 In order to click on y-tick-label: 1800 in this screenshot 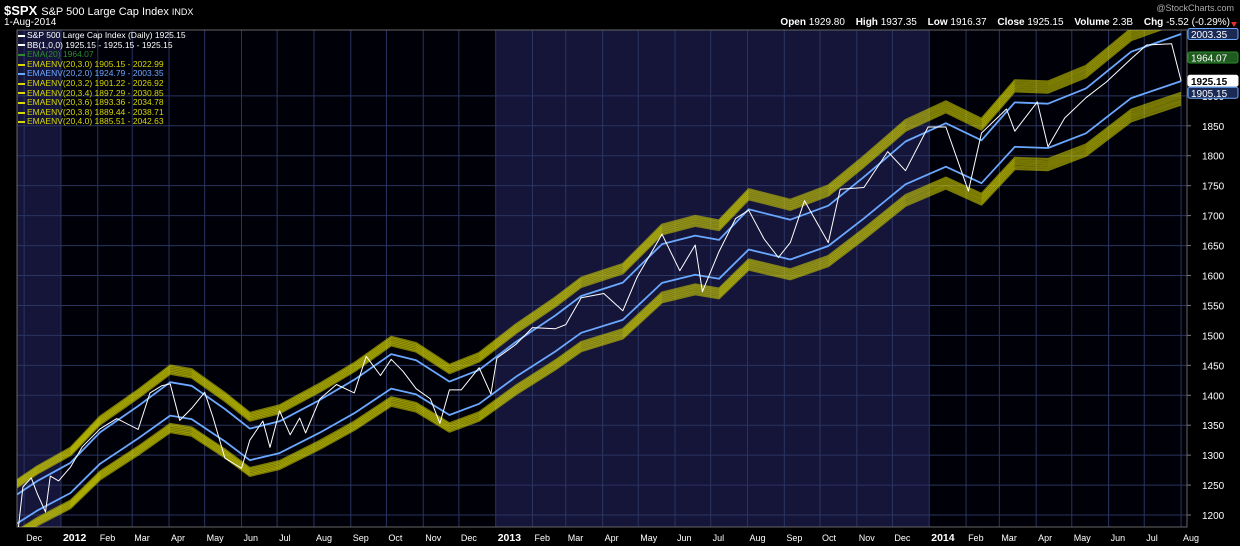, I will do `click(1213, 157)`.